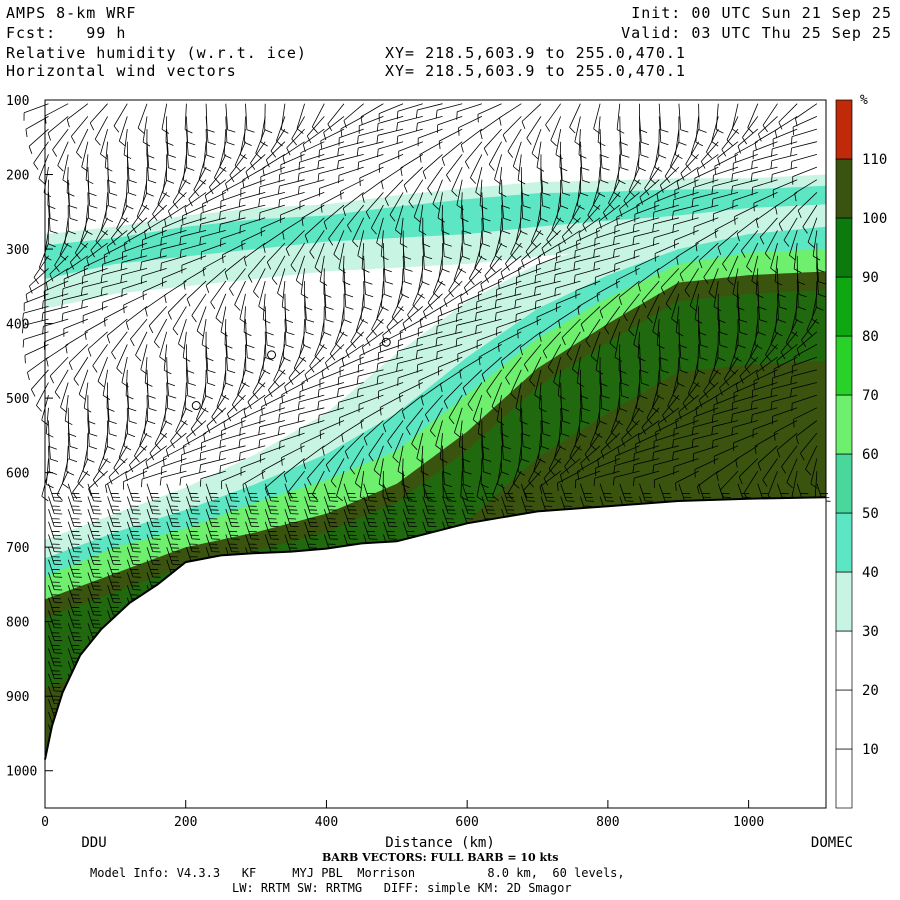  What do you see at coordinates (844, 424) in the screenshot?
I see `colorbar-bin` at bounding box center [844, 424].